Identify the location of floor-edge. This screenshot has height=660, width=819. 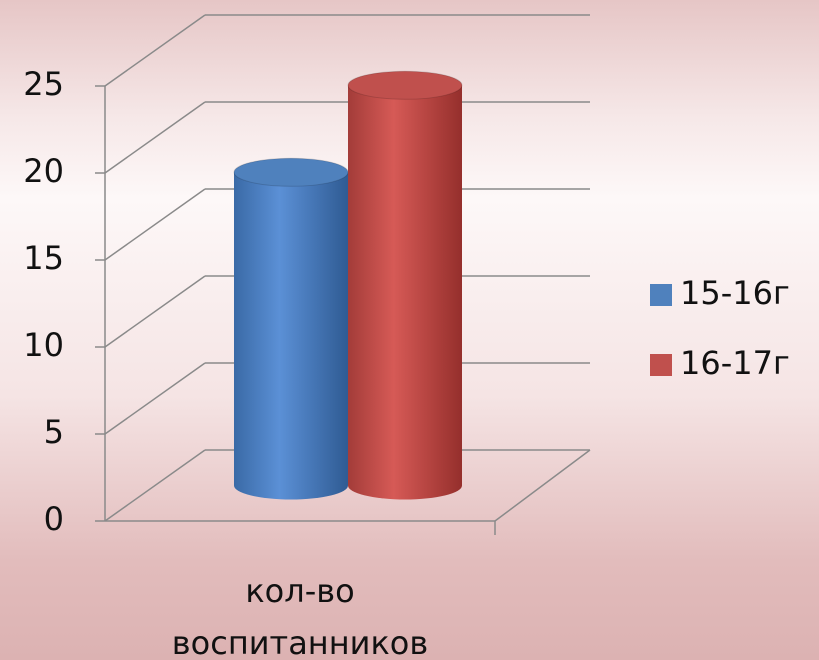
(542, 485).